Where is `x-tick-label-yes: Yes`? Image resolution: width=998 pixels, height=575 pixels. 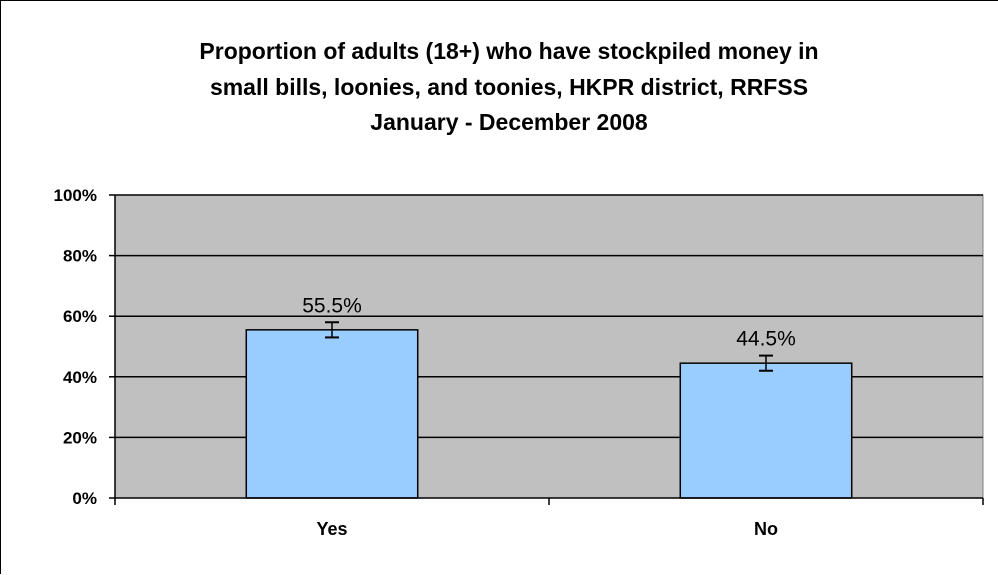
x-tick-label-yes: Yes is located at coordinates (331, 529).